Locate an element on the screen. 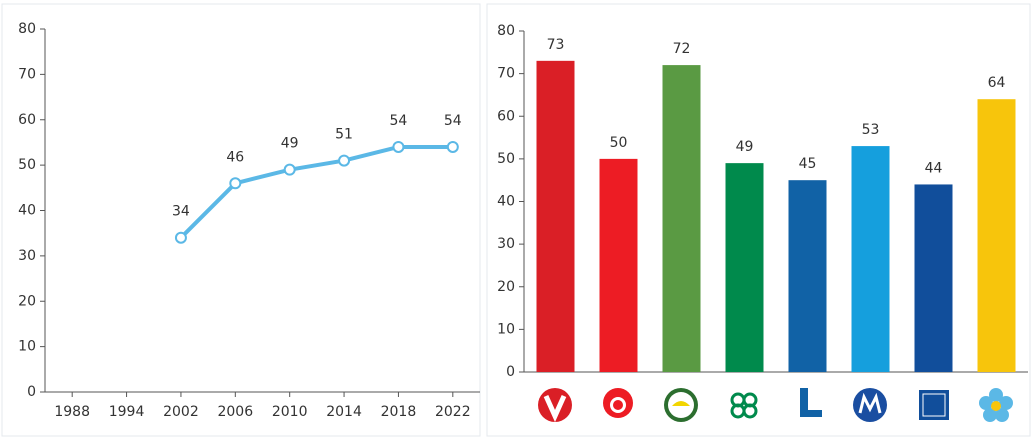  x-tick-label: 2006 is located at coordinates (235, 412).